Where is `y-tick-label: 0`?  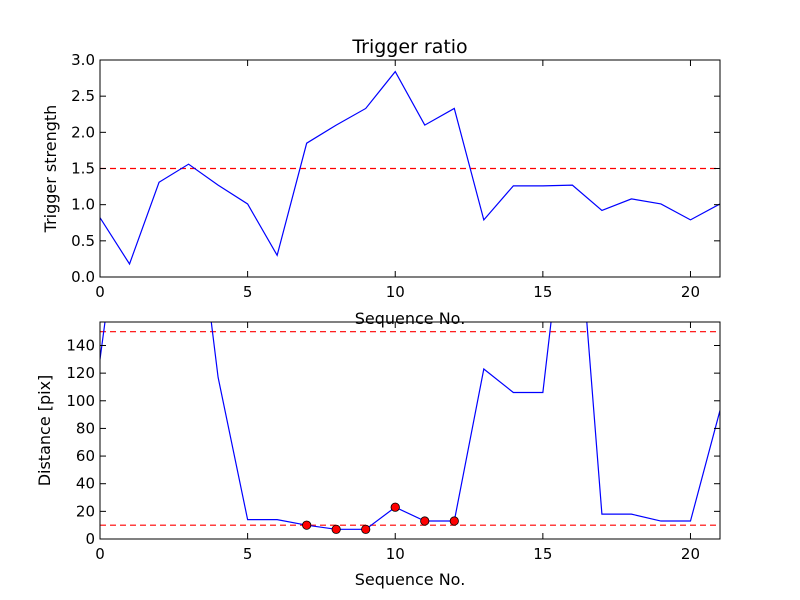
y-tick-label: 0 is located at coordinates (90, 539).